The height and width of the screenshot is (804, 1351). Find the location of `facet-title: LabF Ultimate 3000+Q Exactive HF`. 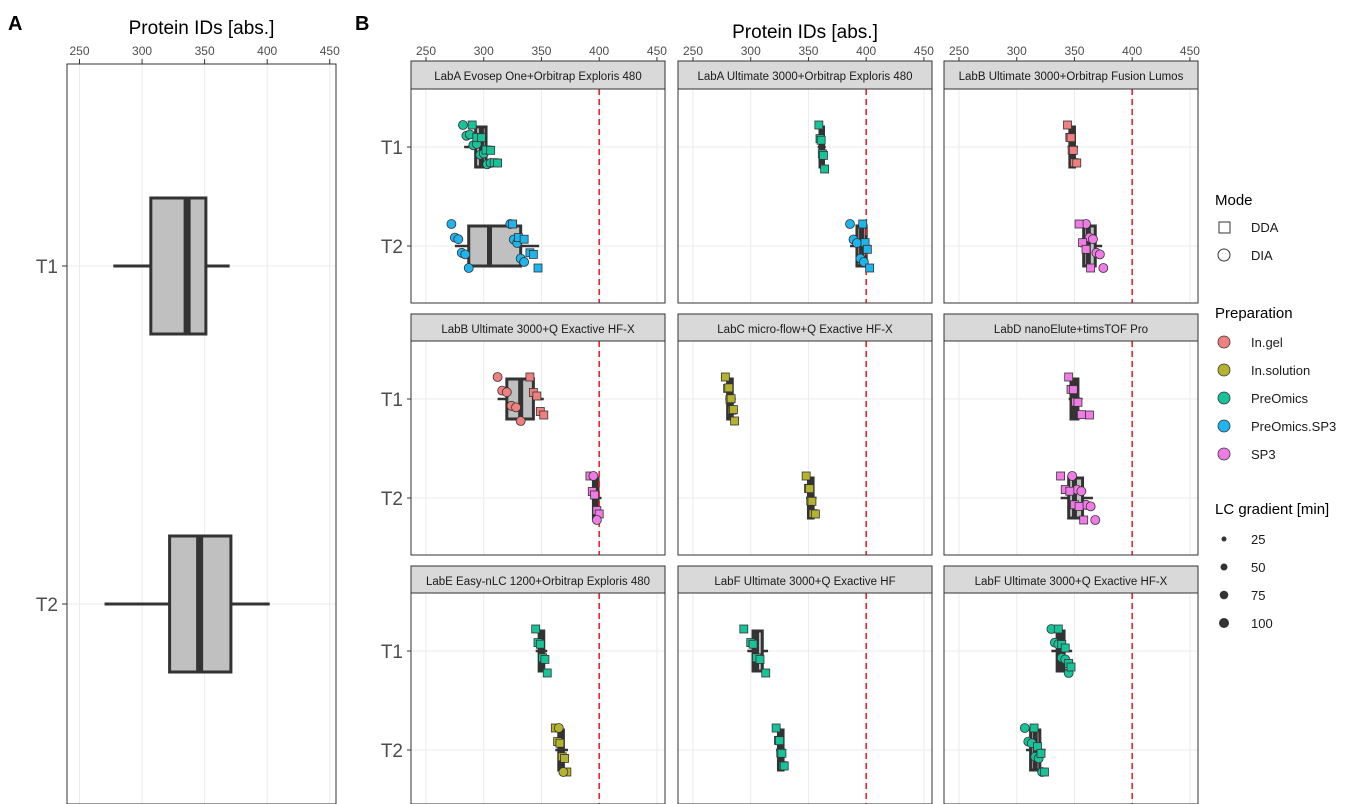

facet-title: LabF Ultimate 3000+Q Exactive HF is located at coordinates (804, 582).